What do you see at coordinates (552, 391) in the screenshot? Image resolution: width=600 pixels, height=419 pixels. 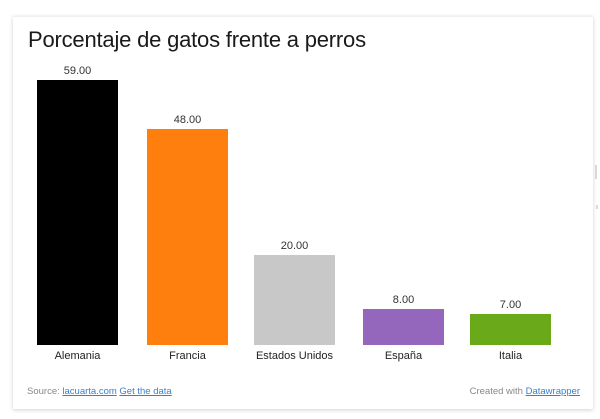 I see `datawrapper-link: Datawrapper` at bounding box center [552, 391].